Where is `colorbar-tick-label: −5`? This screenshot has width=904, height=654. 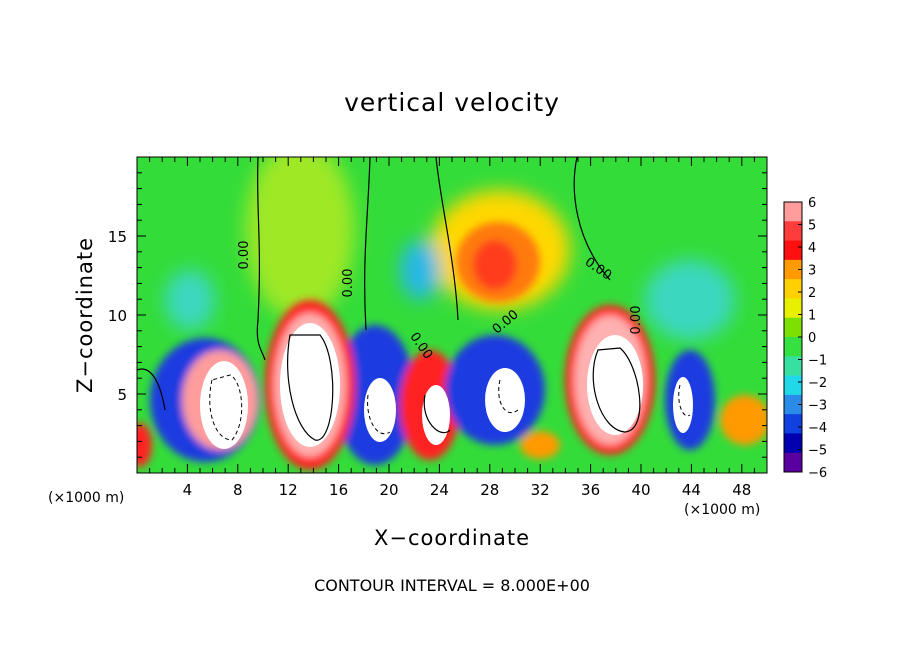
colorbar-tick-label: −5 is located at coordinates (817, 451).